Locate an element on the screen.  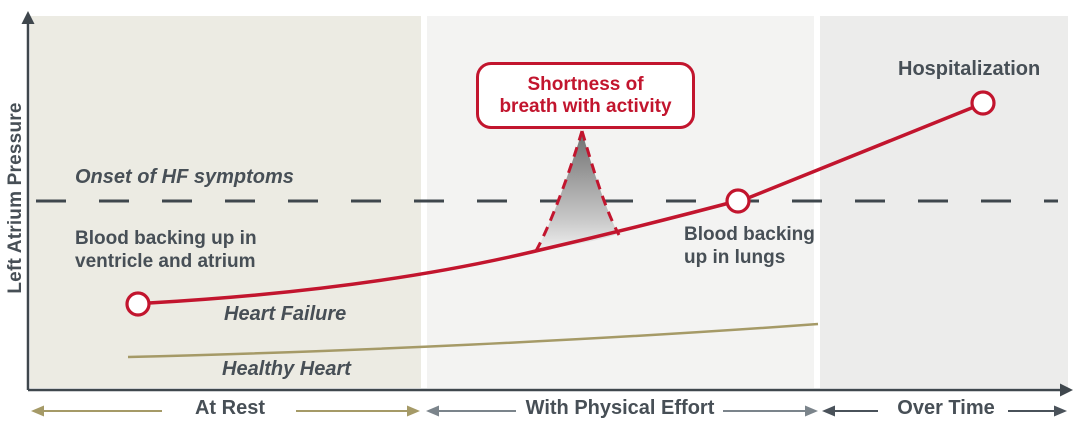
callout-line1: Shortness of is located at coordinates (585, 84).